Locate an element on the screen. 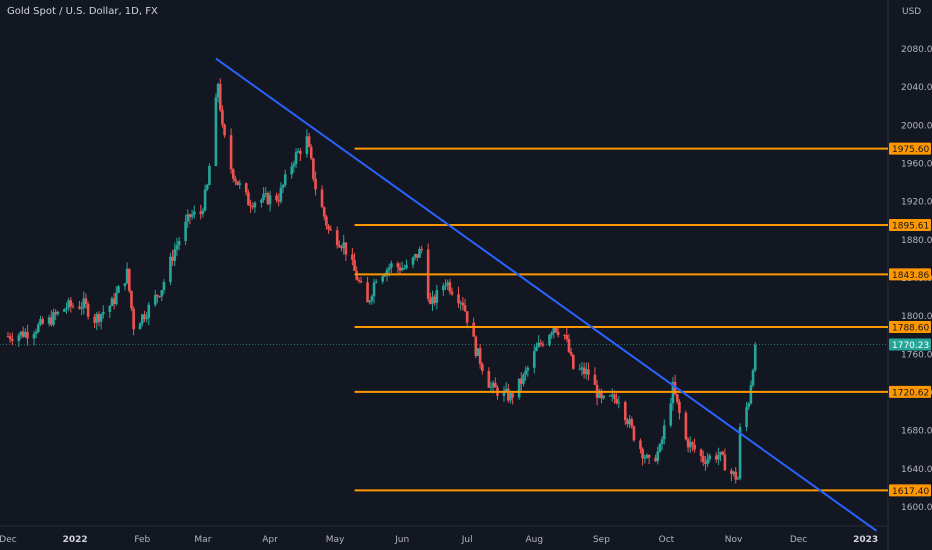 This screenshot has width=932, height=550. level-price-label: 1720.62 is located at coordinates (910, 393).